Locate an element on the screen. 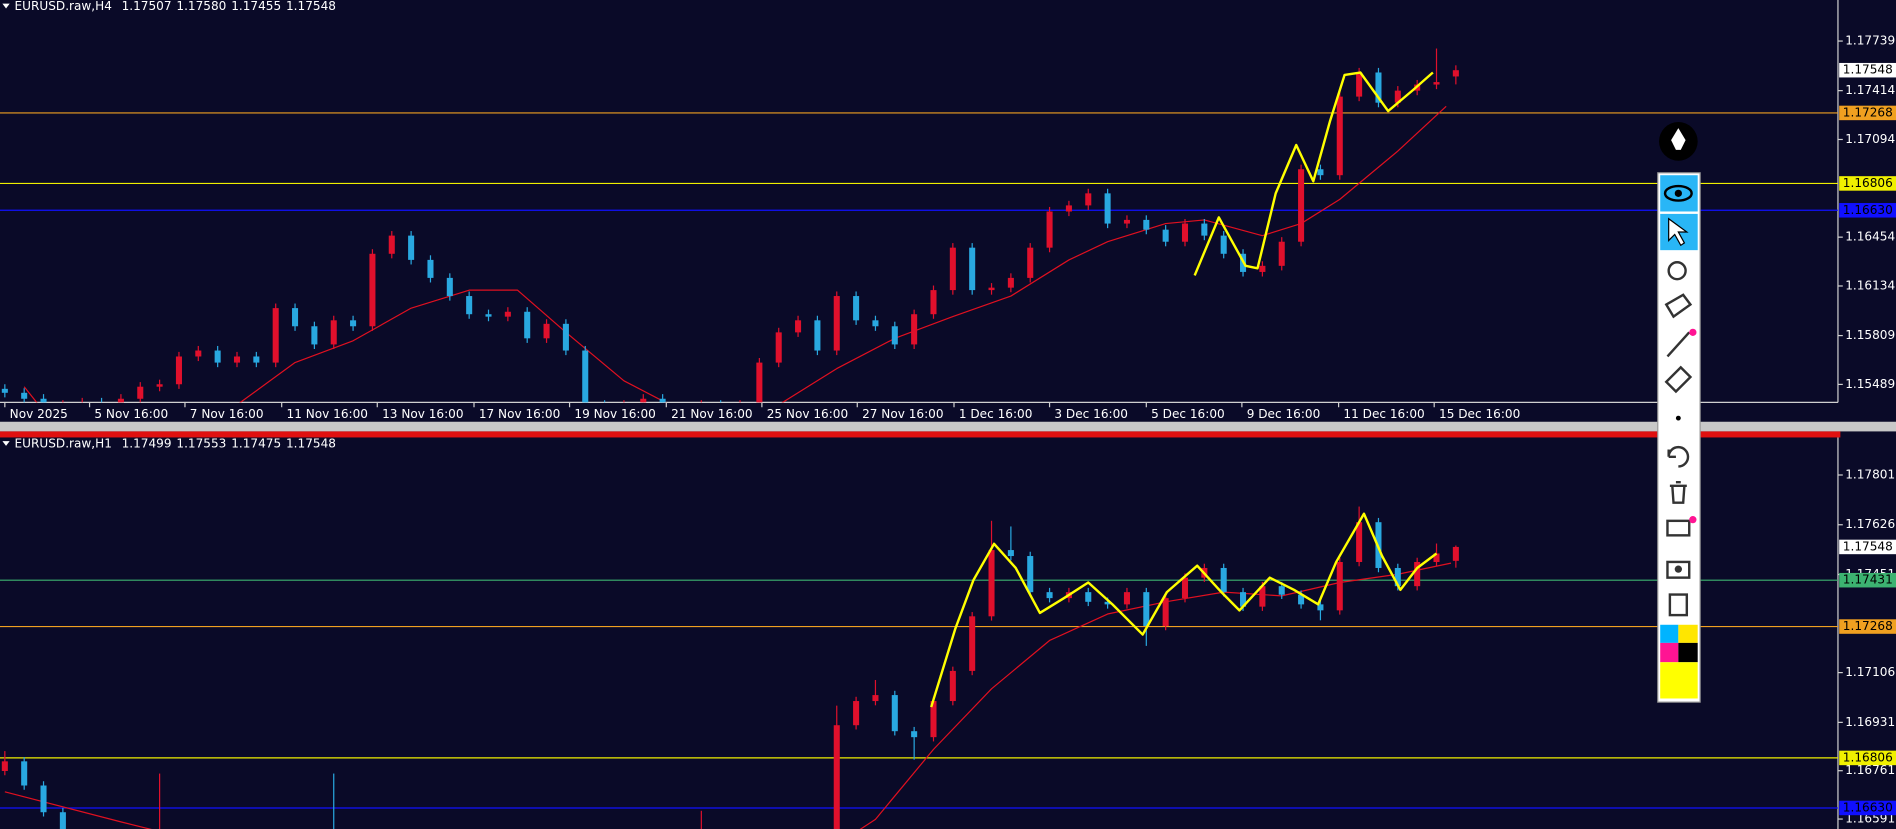 The width and height of the screenshot is (1896, 829). lasso-icon is located at coordinates (1677, 271).